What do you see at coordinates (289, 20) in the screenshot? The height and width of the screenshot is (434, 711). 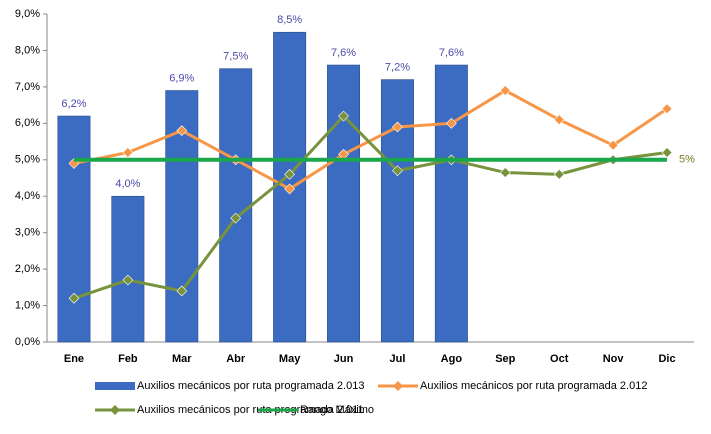 I see `data-label: 8,5%` at bounding box center [289, 20].